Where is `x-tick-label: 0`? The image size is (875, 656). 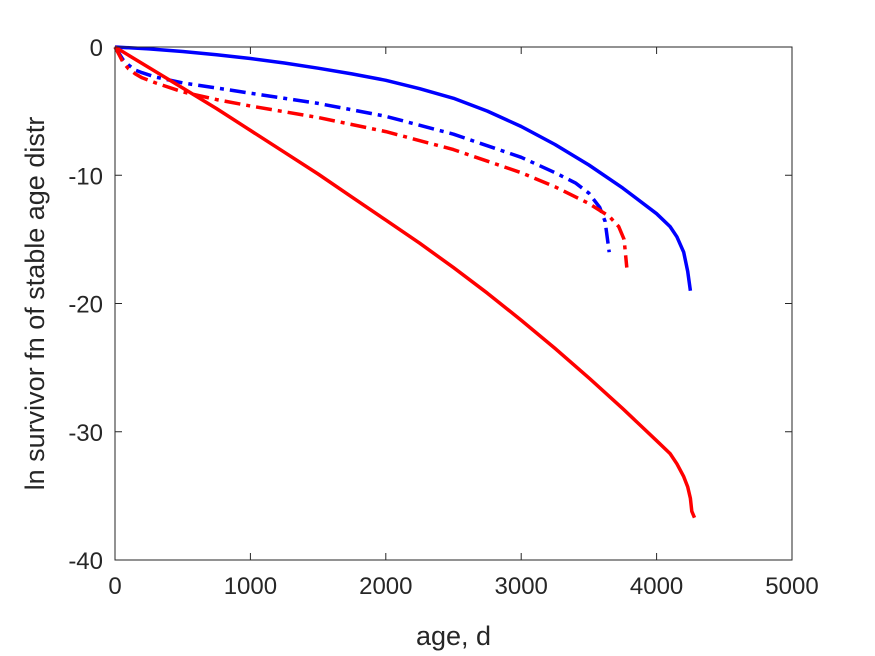
x-tick-label: 0 is located at coordinates (114, 586).